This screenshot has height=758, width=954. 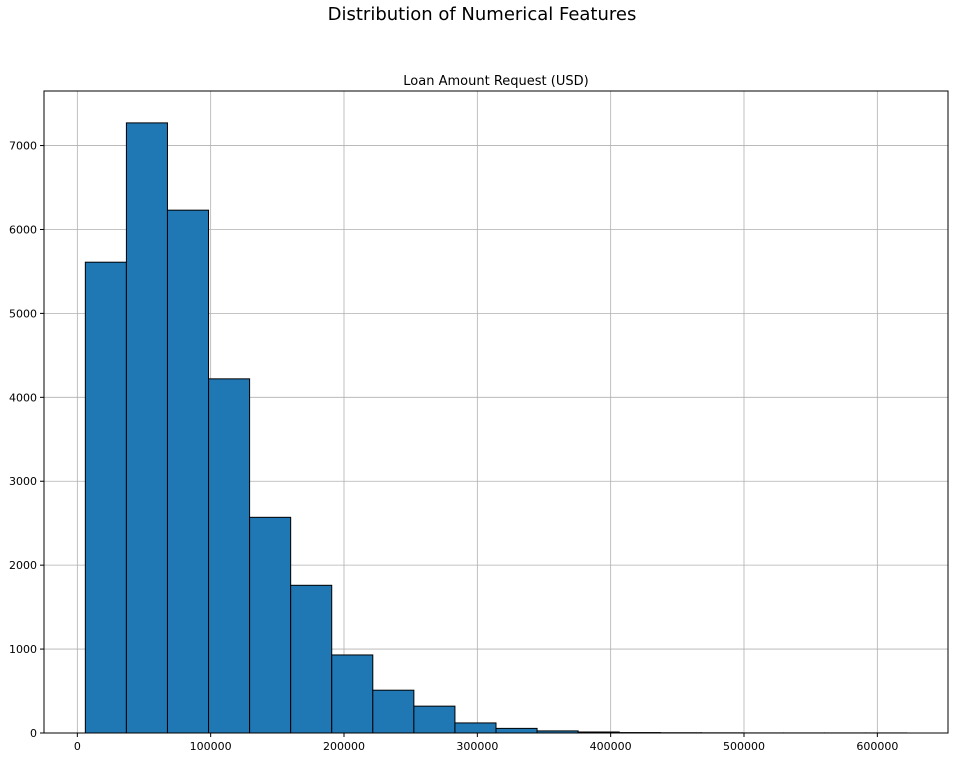 I want to click on y-axis-ticks: 0 1000 2000 3000 4000 5000 6000 7000, so click(x=26, y=440).